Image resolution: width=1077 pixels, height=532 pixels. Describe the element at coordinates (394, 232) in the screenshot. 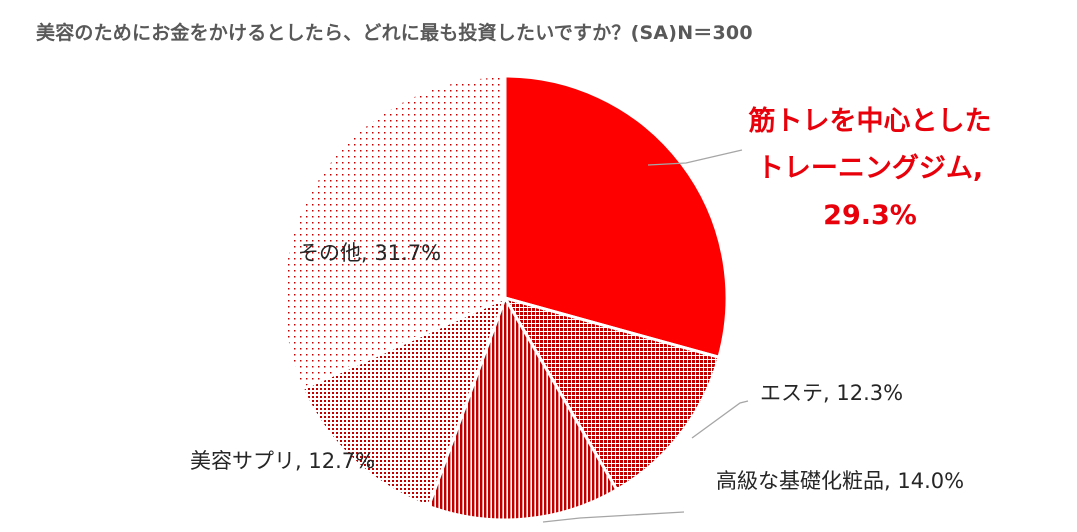

I see `slice-other` at that location.